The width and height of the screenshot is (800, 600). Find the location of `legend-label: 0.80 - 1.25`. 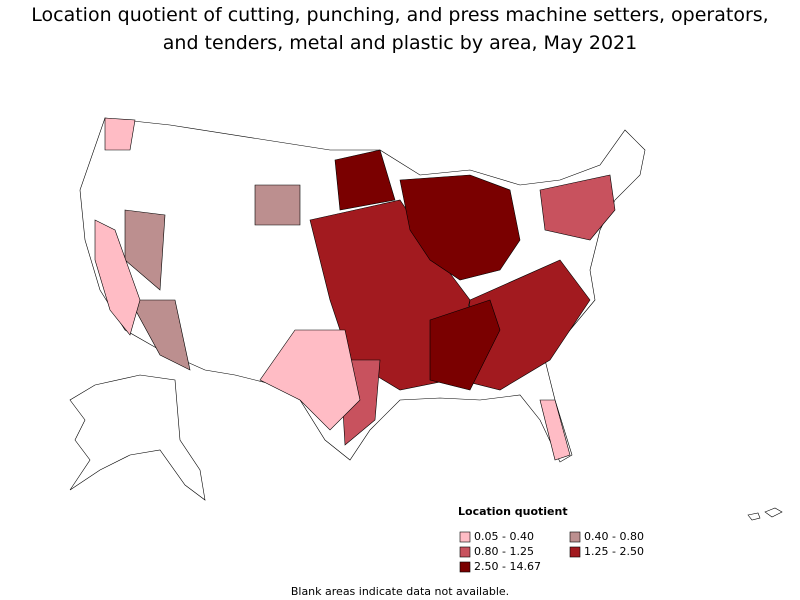

legend-label: 0.80 - 1.25 is located at coordinates (504, 551).